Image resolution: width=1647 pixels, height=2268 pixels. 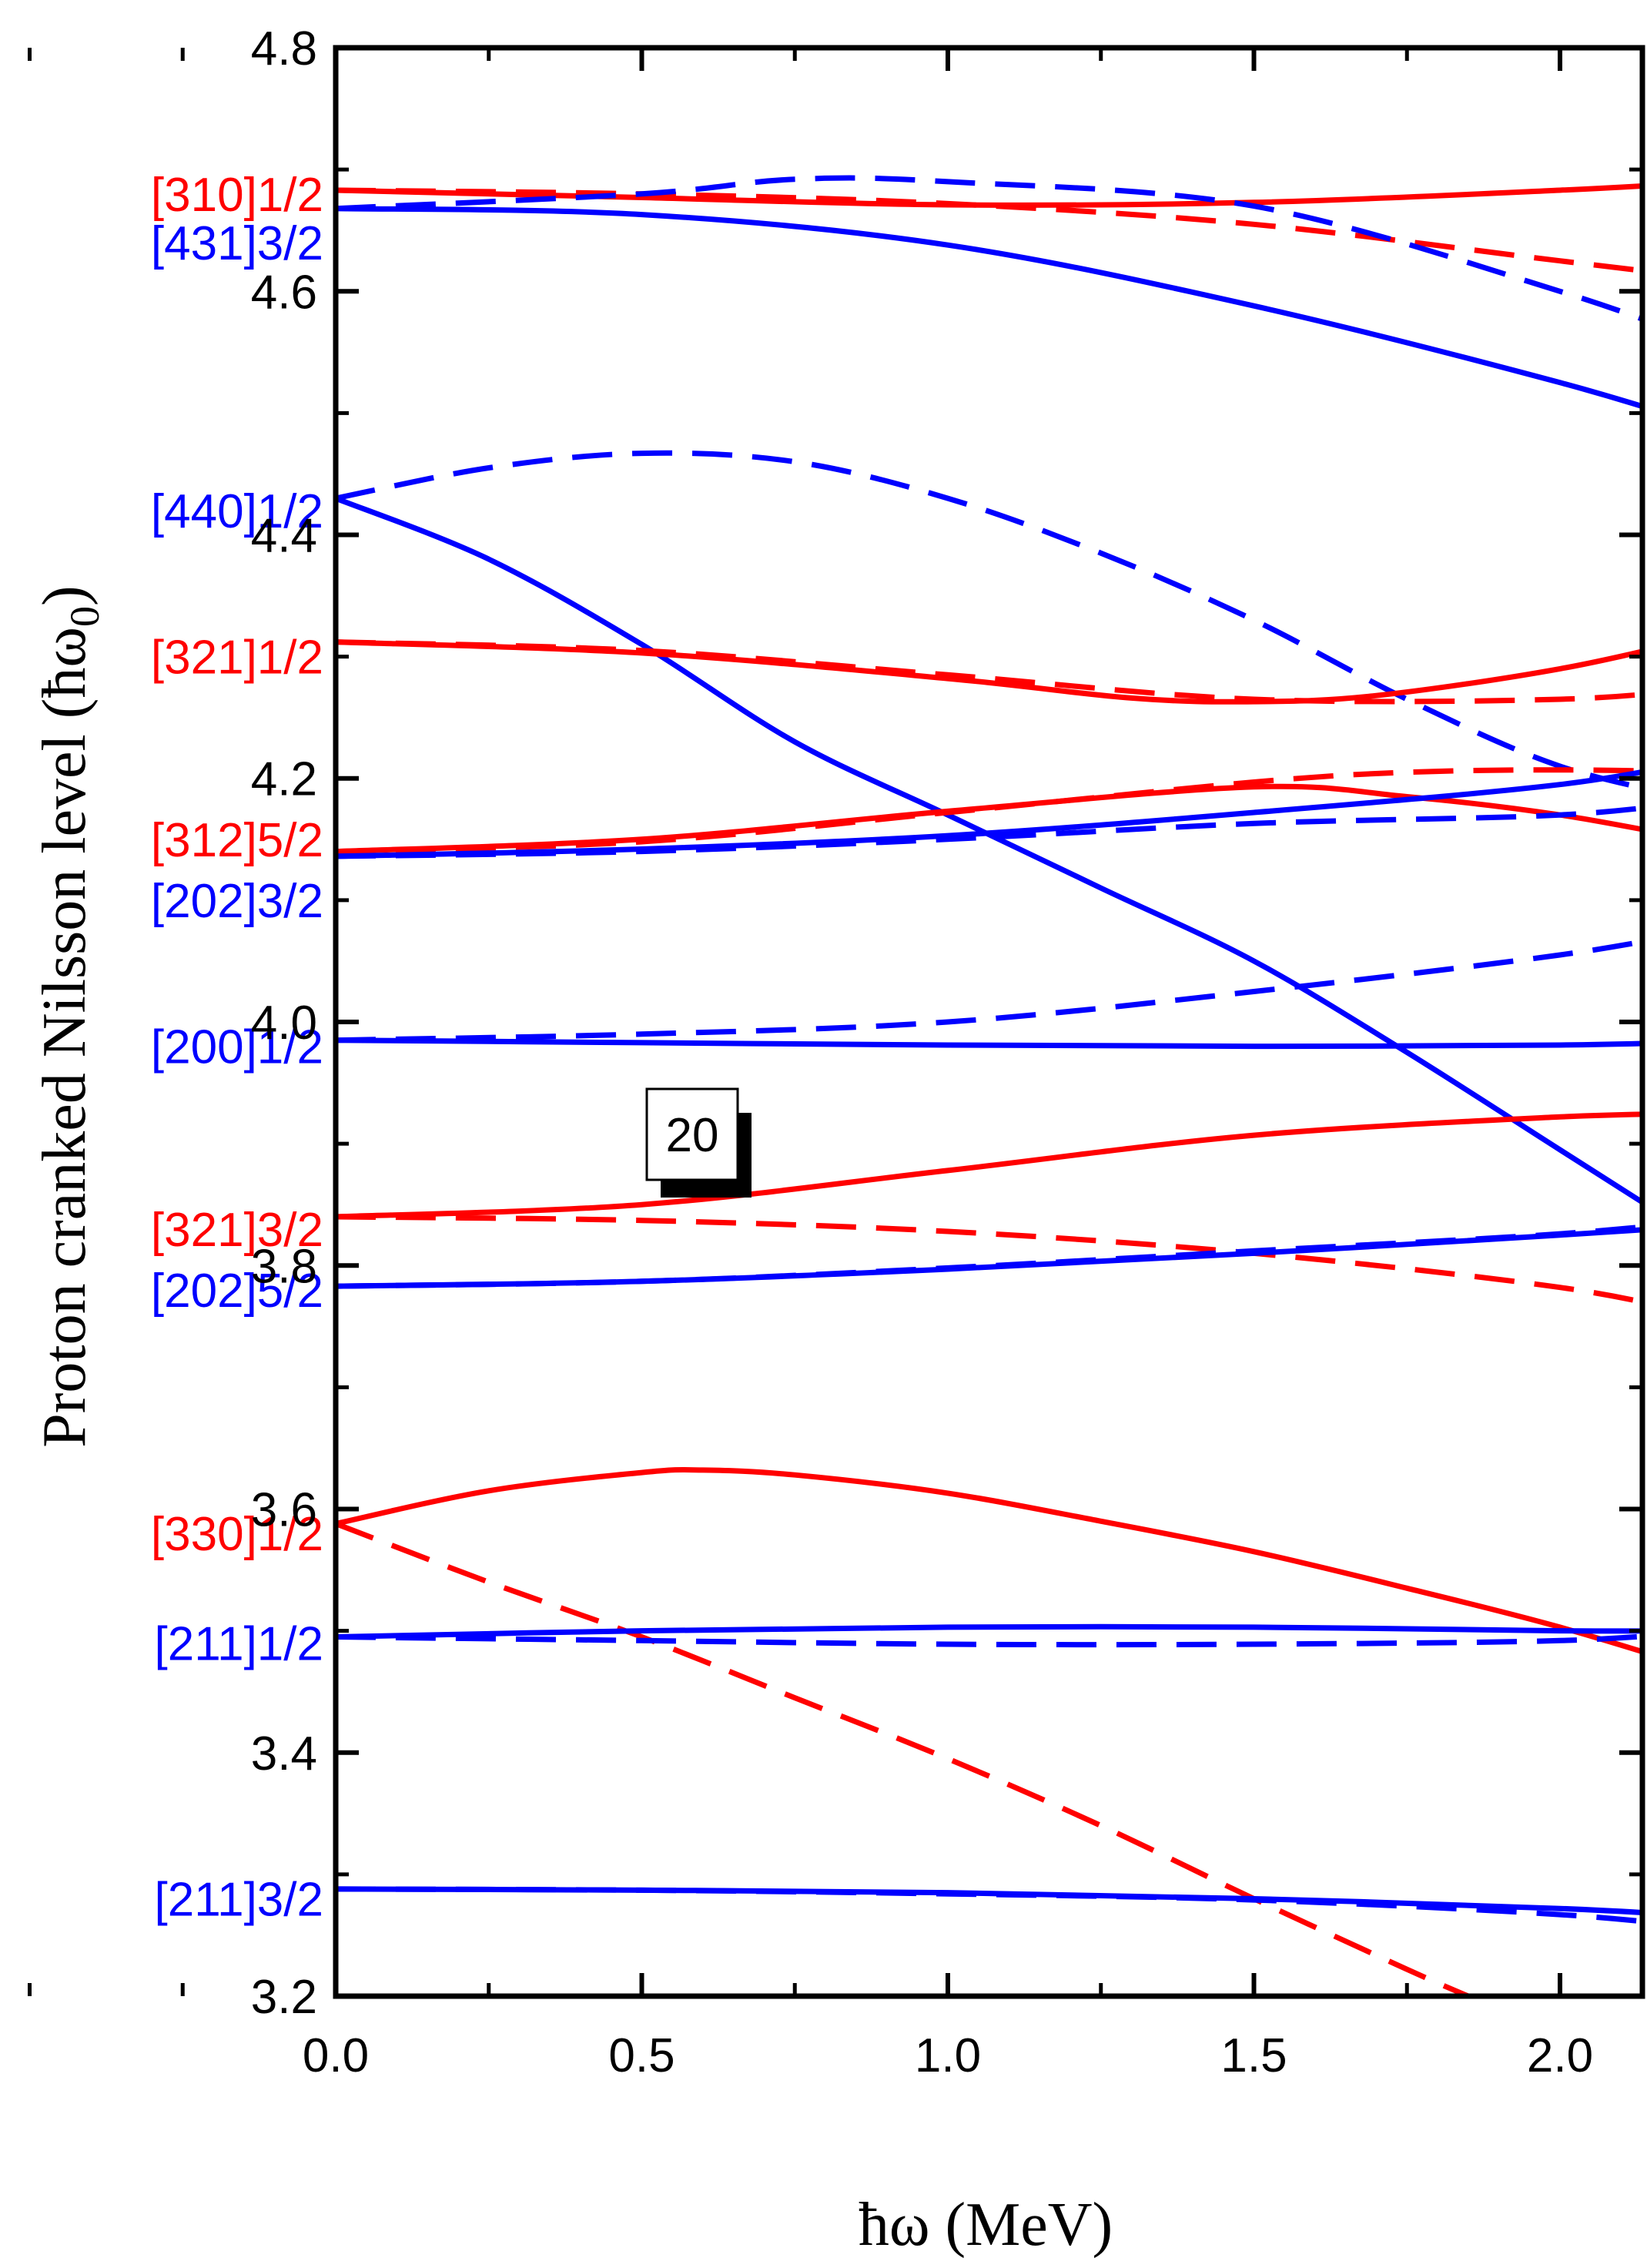 I want to click on y-tick-label: 4.8, so click(x=284, y=48).